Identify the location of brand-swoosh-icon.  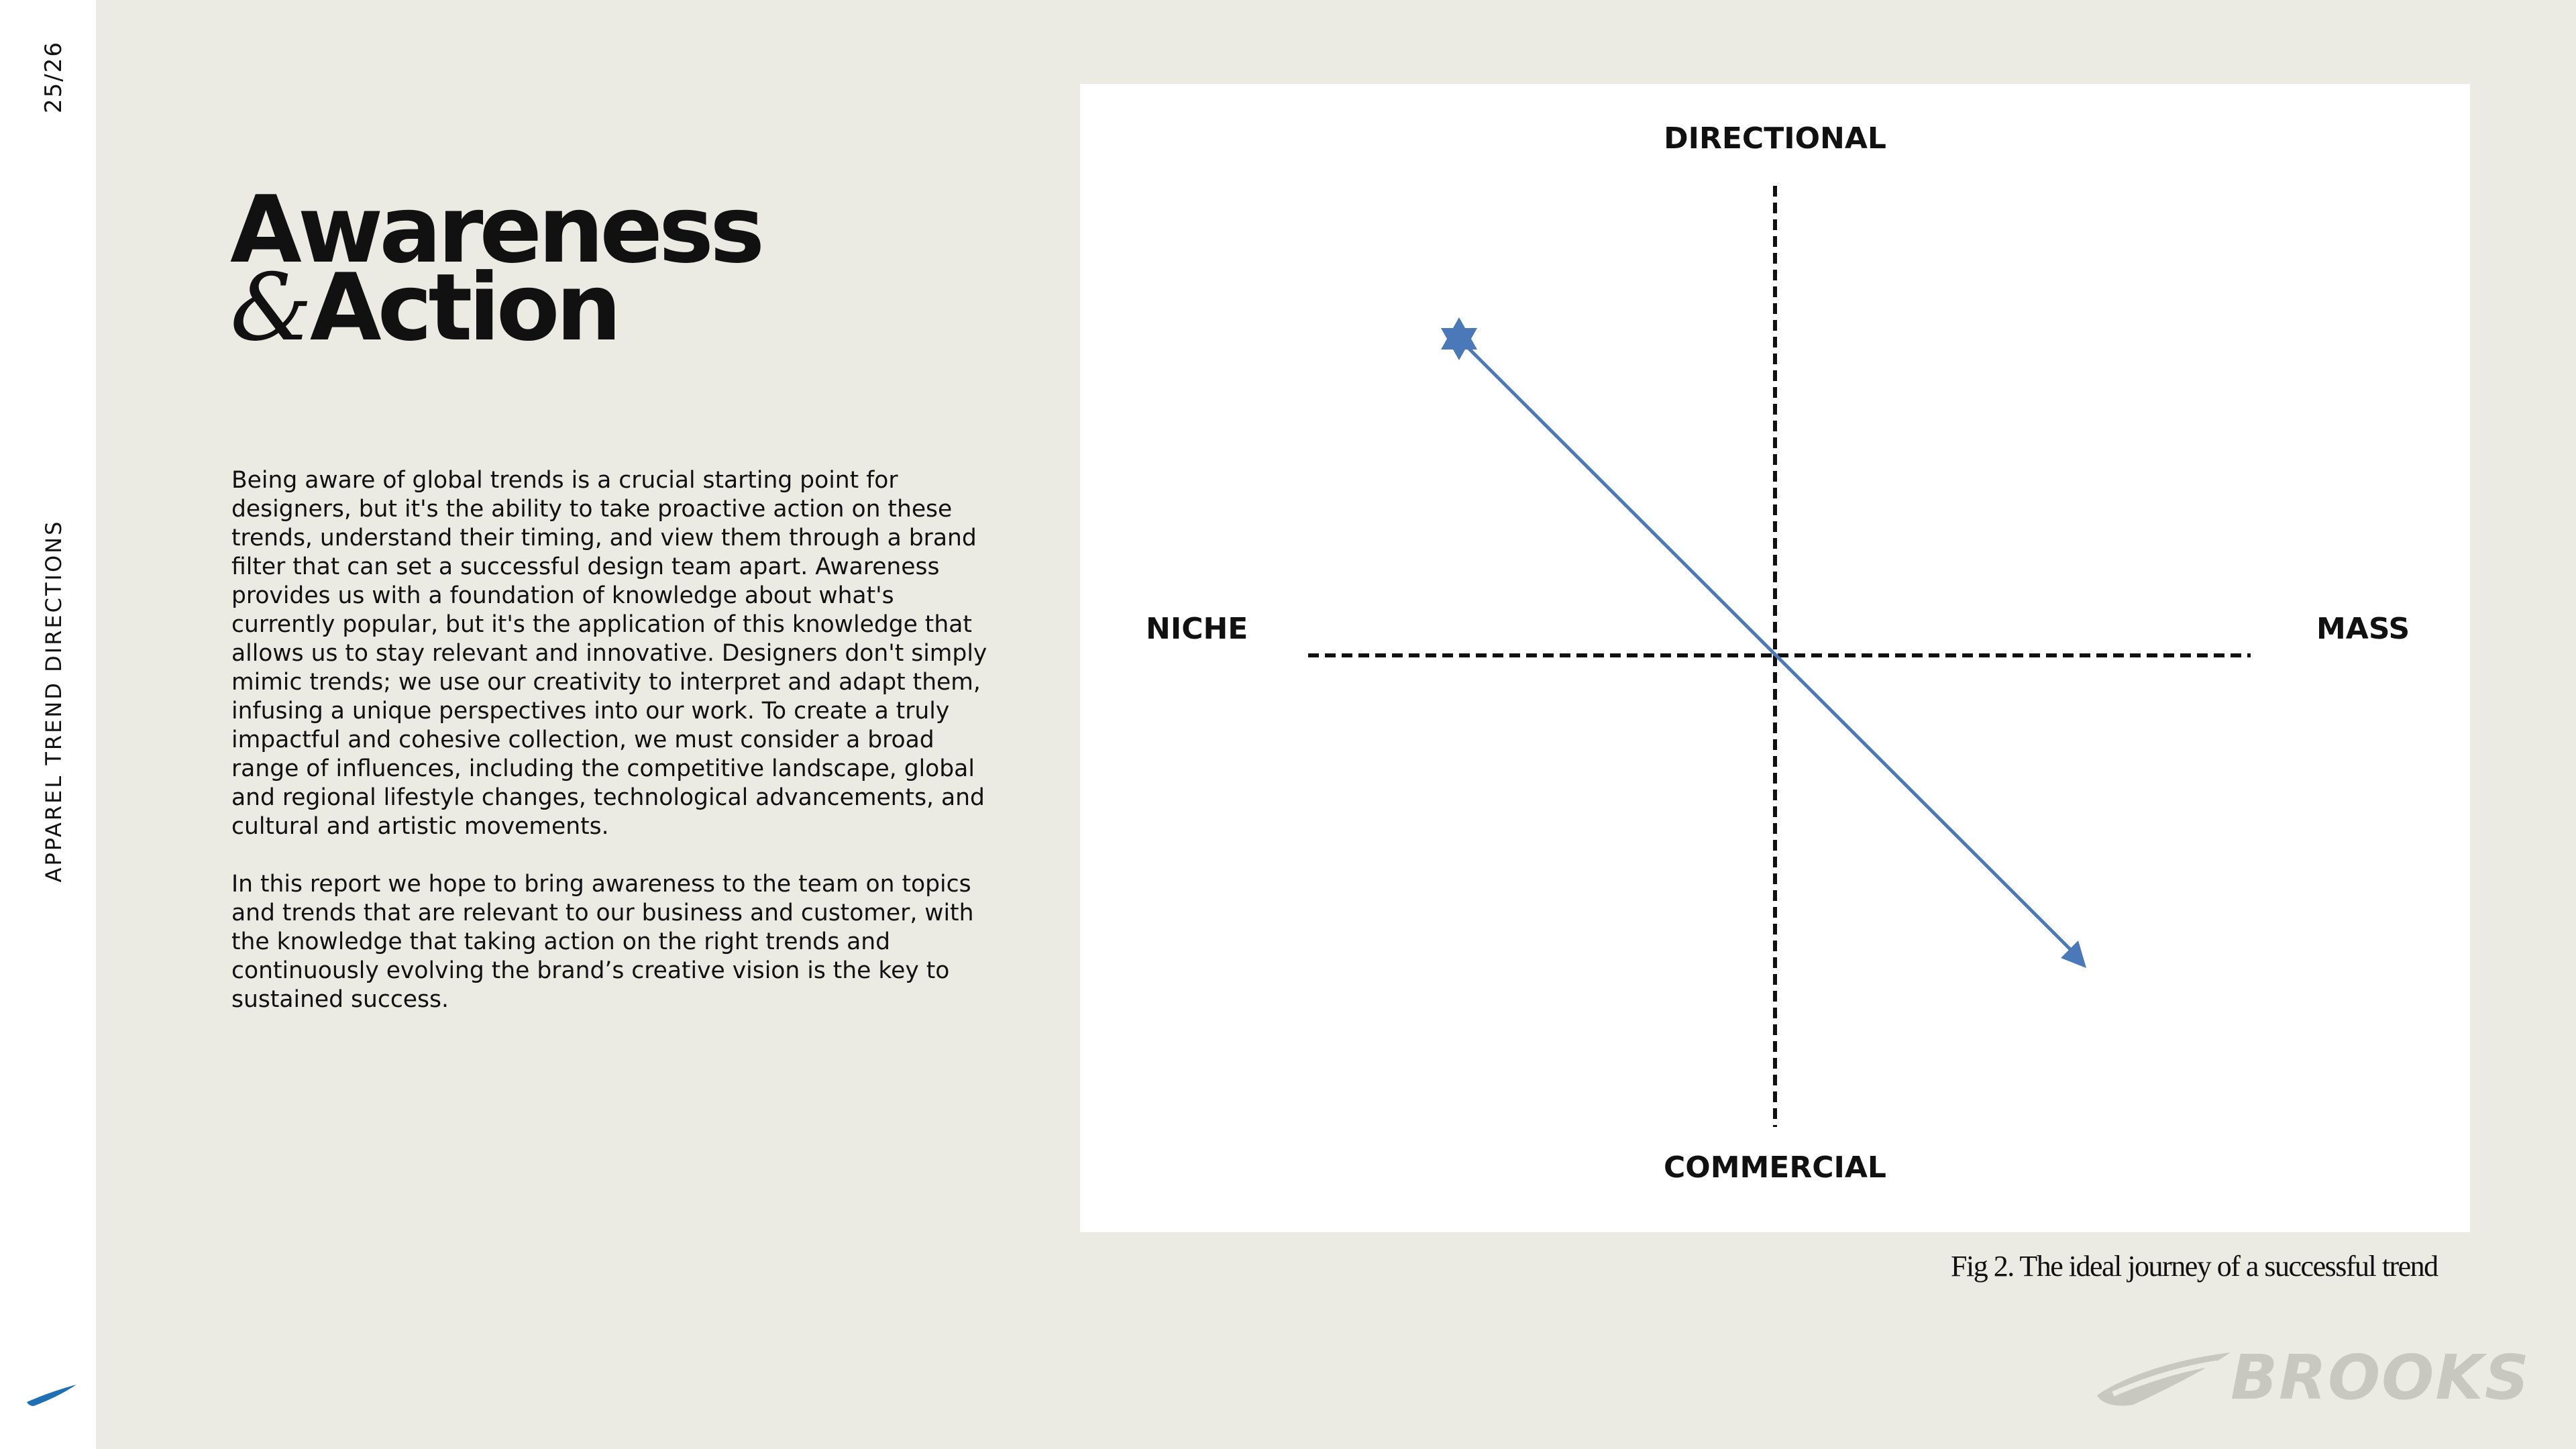
(51, 1395).